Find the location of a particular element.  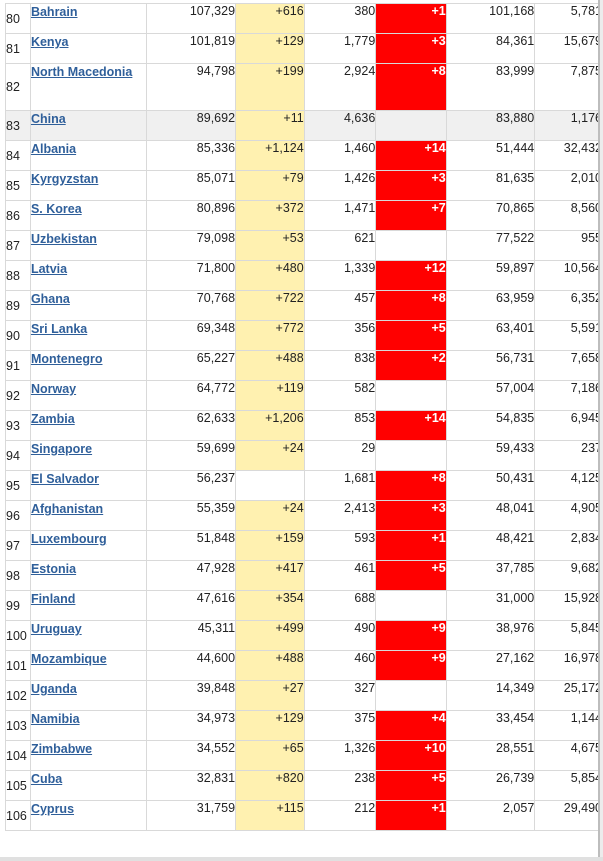

active-cases-cell: 4,125 is located at coordinates (568, 485).